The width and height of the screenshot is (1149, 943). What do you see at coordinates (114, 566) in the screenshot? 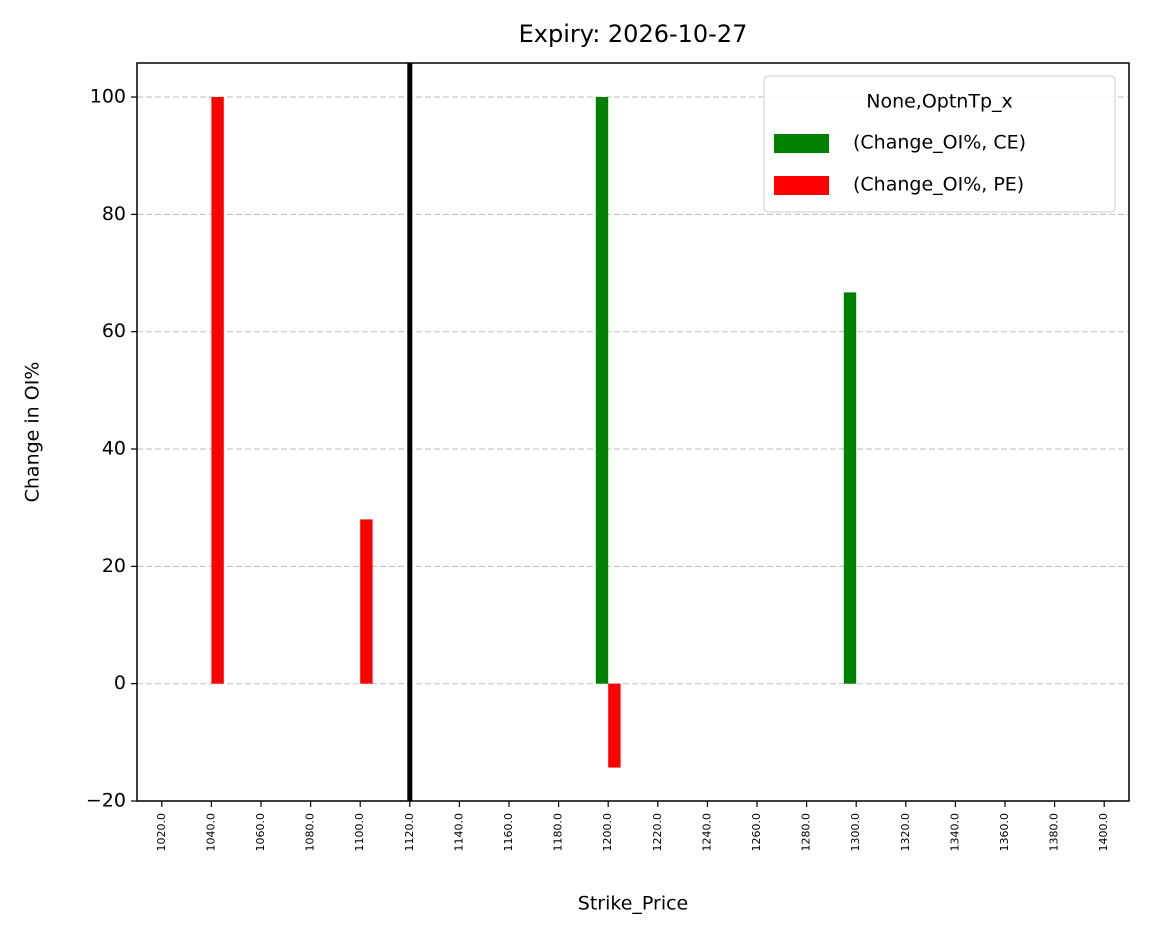
I see `y-tick-label: 20` at bounding box center [114, 566].